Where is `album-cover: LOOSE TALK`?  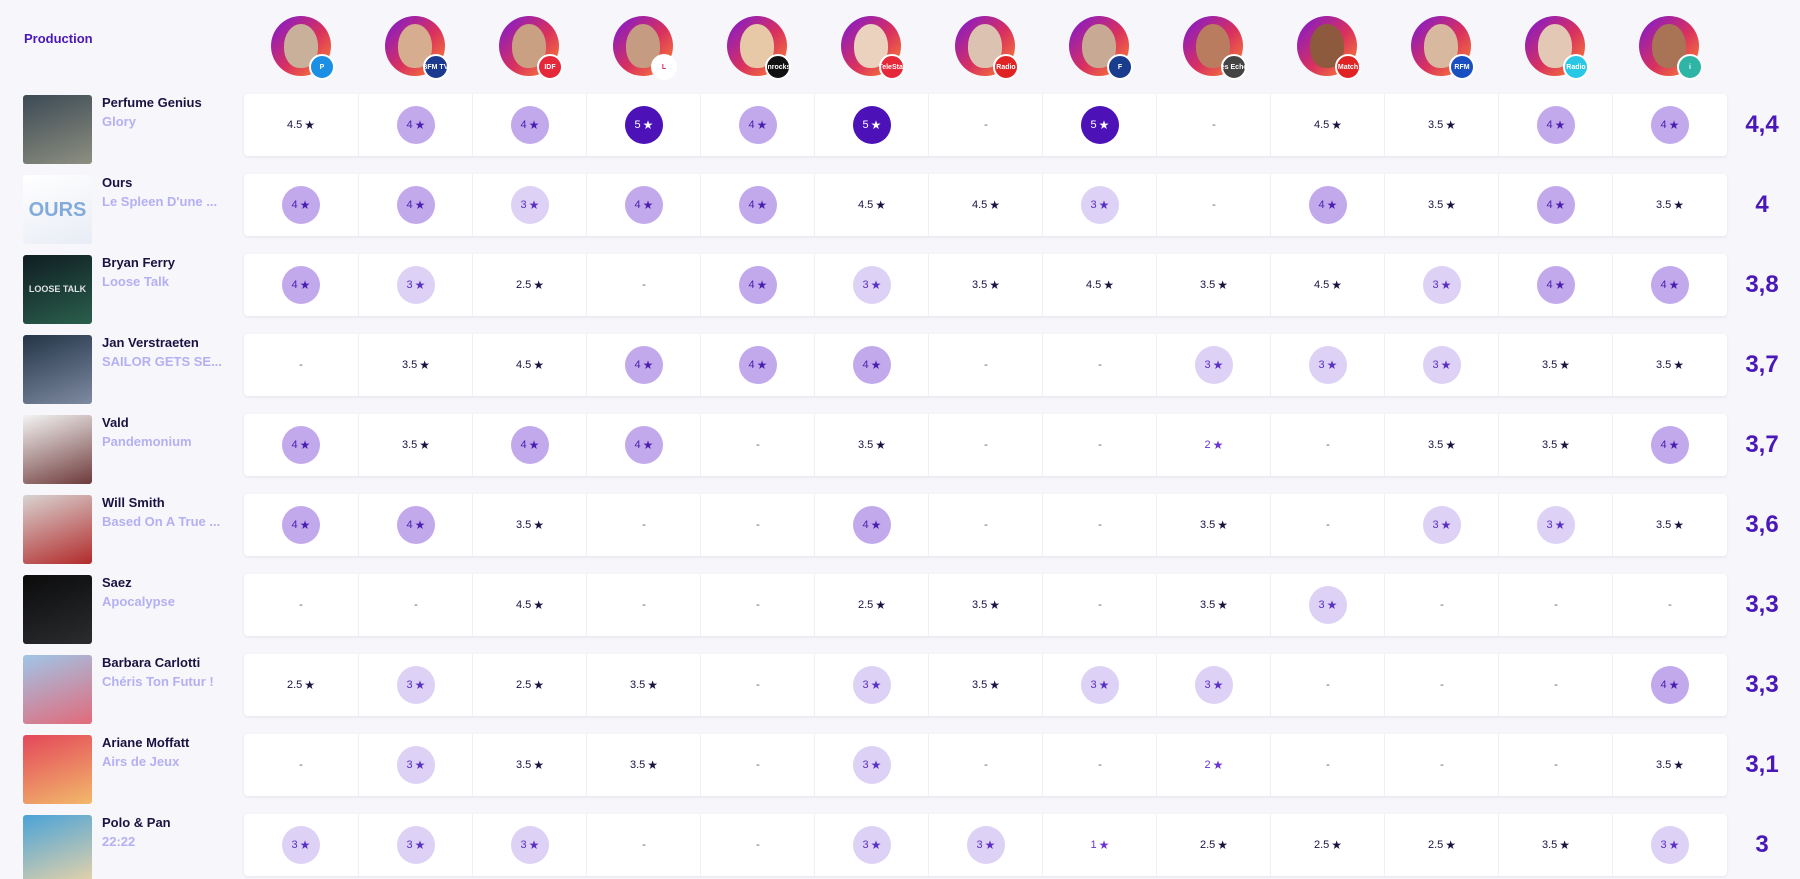
album-cover: LOOSE TALK is located at coordinates (57, 289).